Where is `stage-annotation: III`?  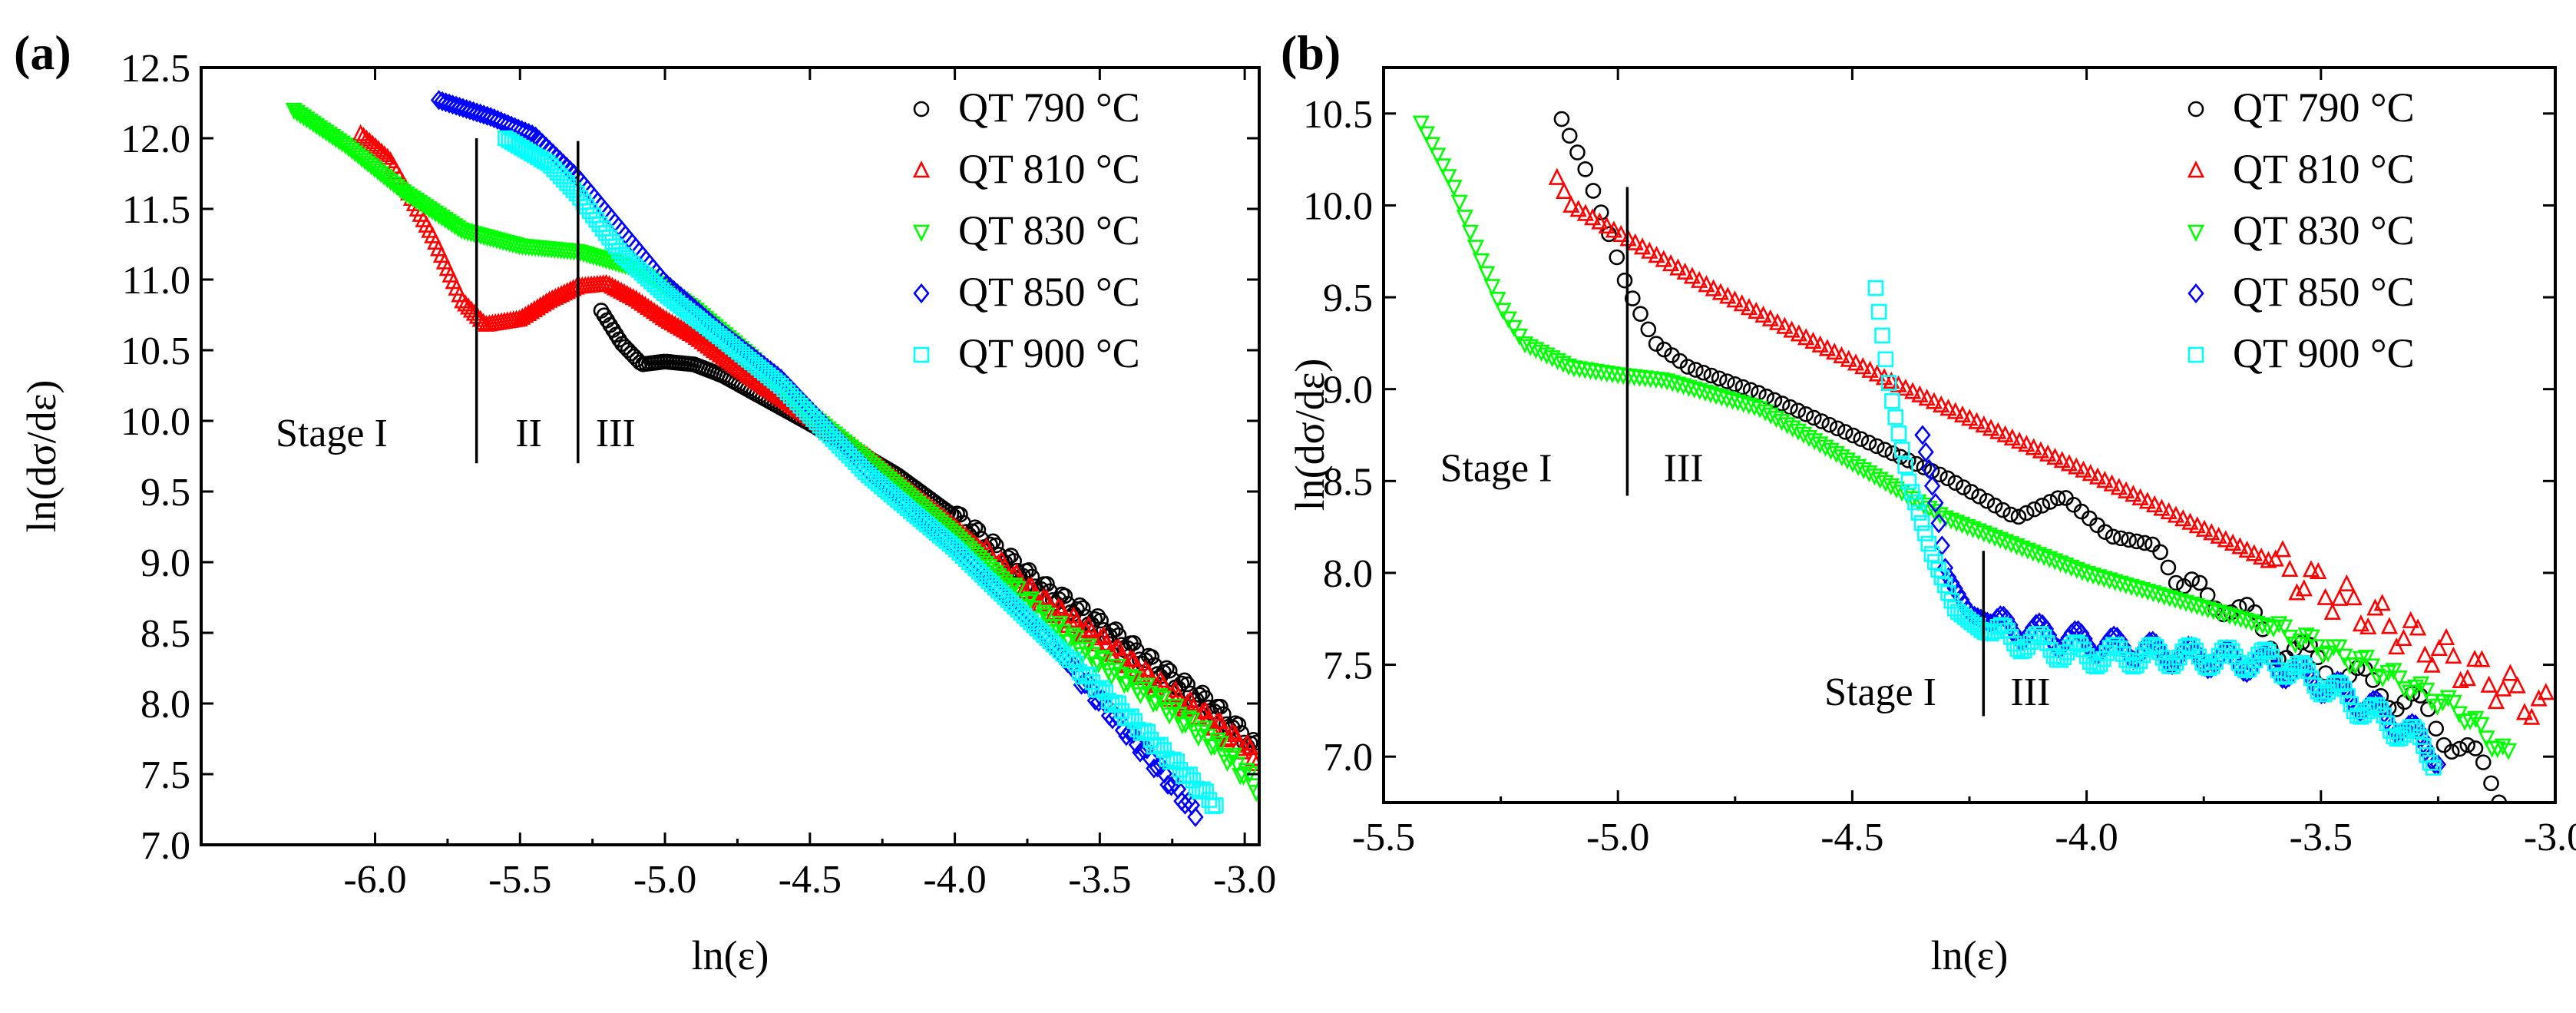
stage-annotation: III is located at coordinates (2030, 692).